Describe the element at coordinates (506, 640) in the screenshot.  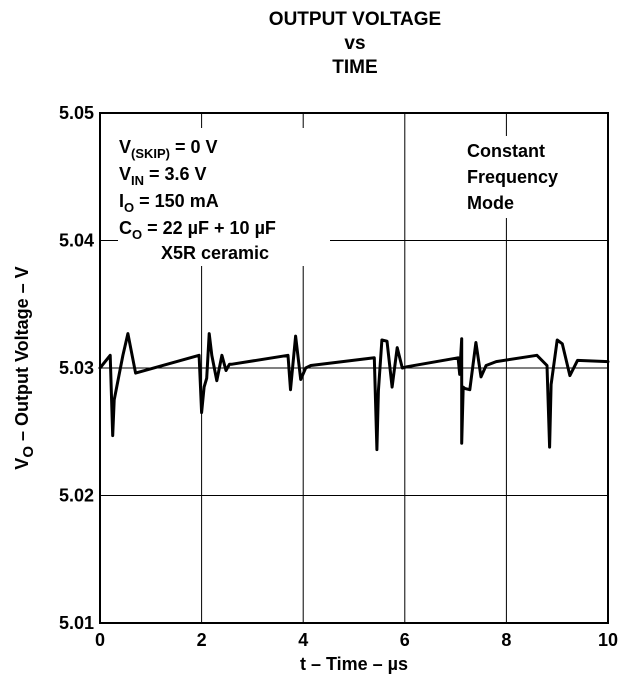
I see `x-tick-label: 8` at that location.